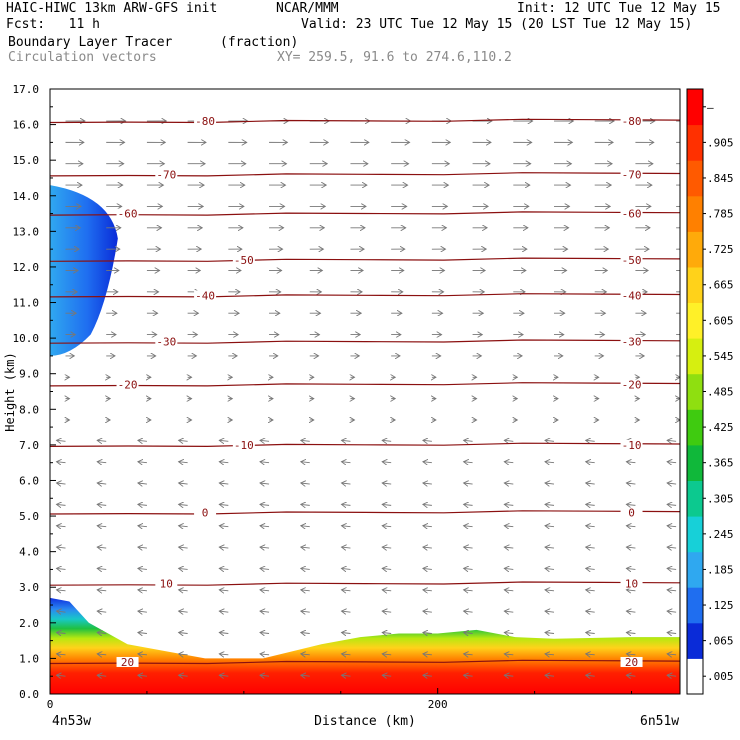  I want to click on contour-label: -80, so click(632, 121).